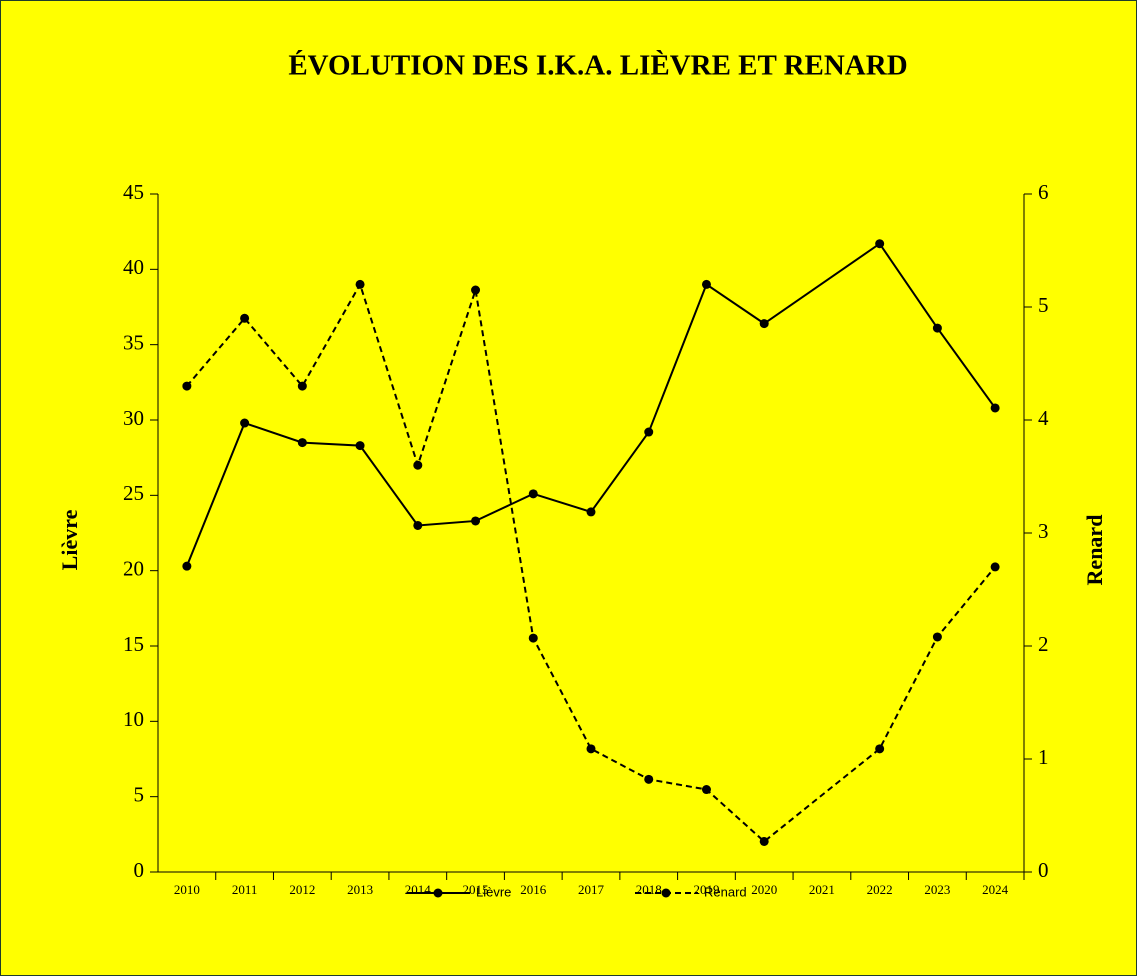 The image size is (1137, 976). Describe the element at coordinates (139, 870) in the screenshot. I see `y-tick-label: 0` at that location.